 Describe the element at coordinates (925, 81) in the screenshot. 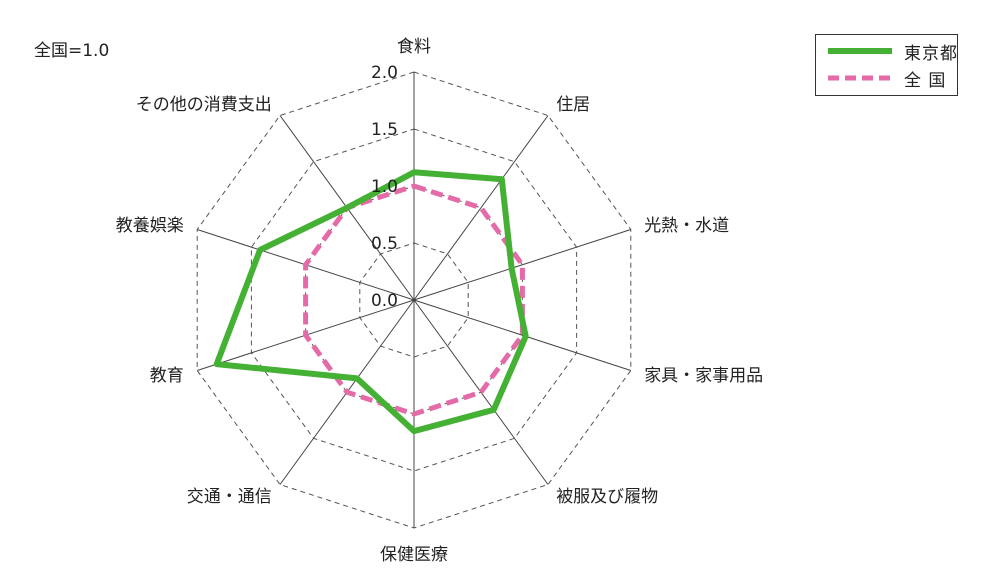

I see `legend-label-national: 全 国` at that location.